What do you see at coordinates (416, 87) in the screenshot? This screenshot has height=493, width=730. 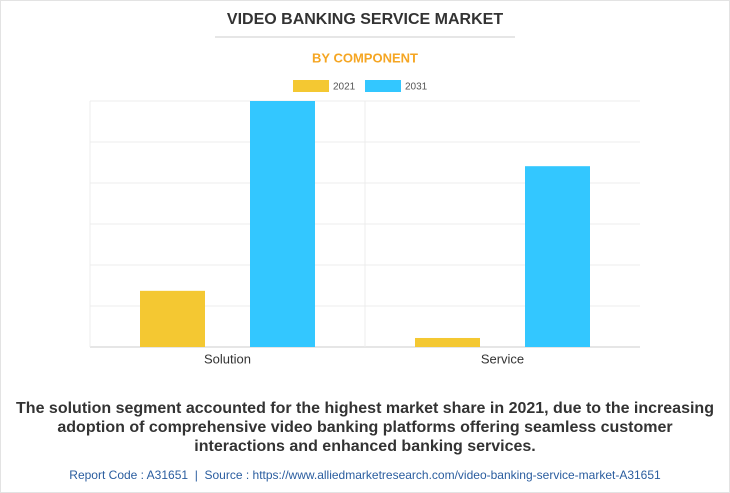 I see `legend-label: 2031` at bounding box center [416, 87].